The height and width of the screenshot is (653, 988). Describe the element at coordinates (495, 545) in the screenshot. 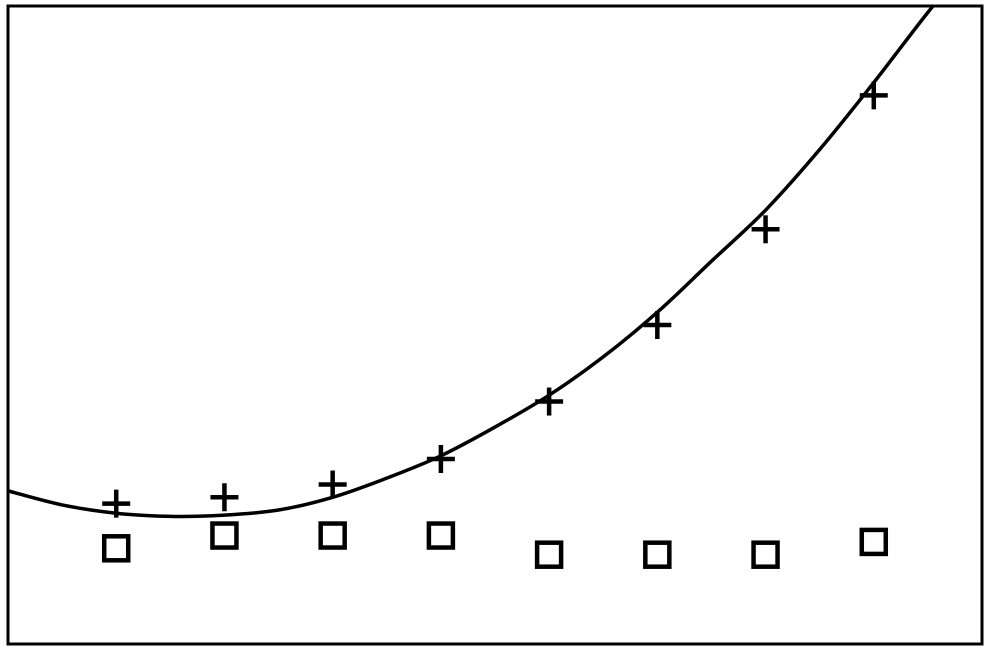

I see `square-series-layer` at that location.